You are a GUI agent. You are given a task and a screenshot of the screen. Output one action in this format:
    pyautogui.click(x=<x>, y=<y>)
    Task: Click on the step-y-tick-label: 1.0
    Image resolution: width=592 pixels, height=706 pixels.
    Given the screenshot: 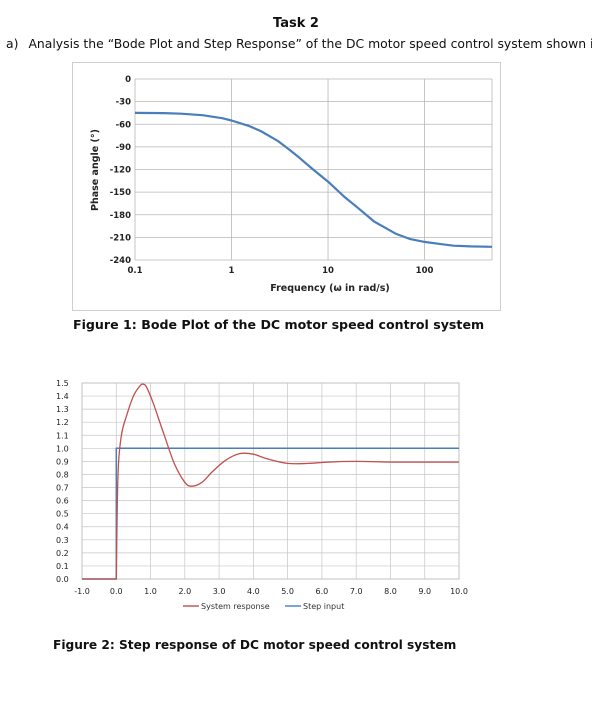 What is the action you would take?
    pyautogui.click(x=62, y=448)
    